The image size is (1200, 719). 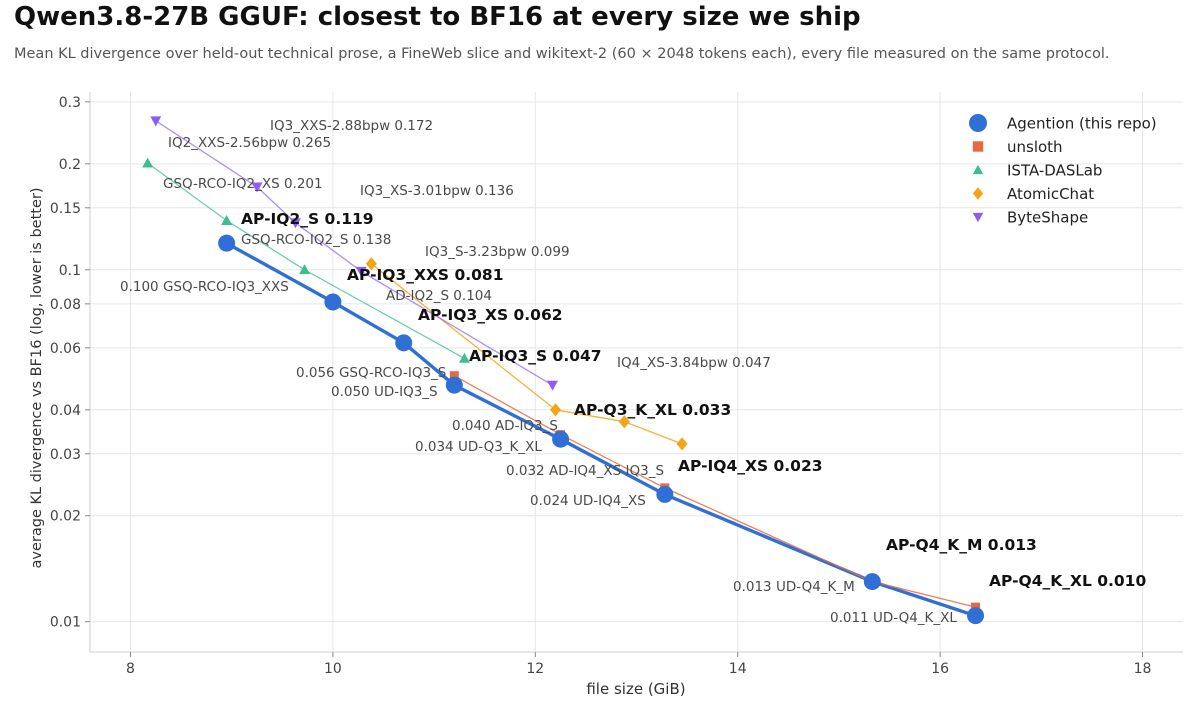 What do you see at coordinates (249, 143) in the screenshot?
I see `data-label: IQ2_XXS-2.56bpw 0.265` at bounding box center [249, 143].